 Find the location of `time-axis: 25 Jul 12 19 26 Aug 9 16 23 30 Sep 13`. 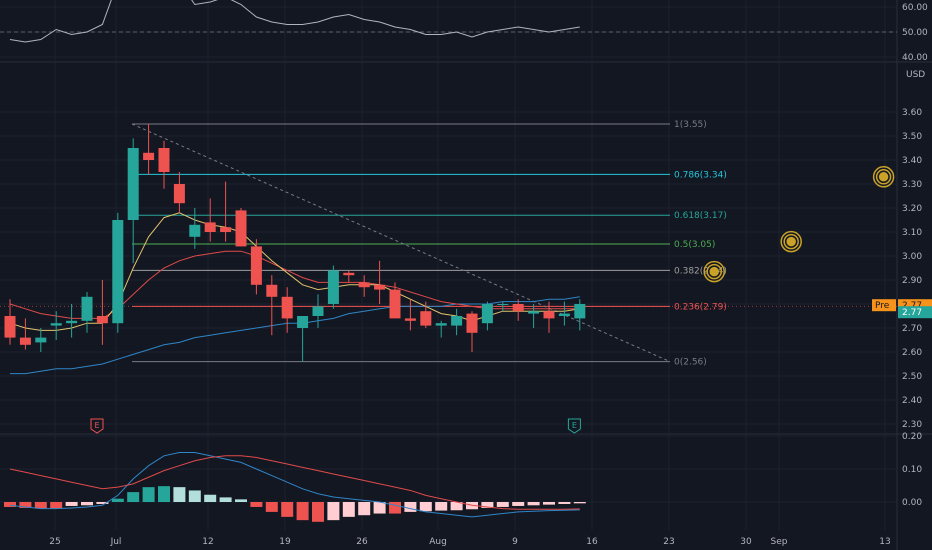

time-axis: 25 Jul 12 19 26 Aug 9 16 23 30 Sep 13 is located at coordinates (469, 542).